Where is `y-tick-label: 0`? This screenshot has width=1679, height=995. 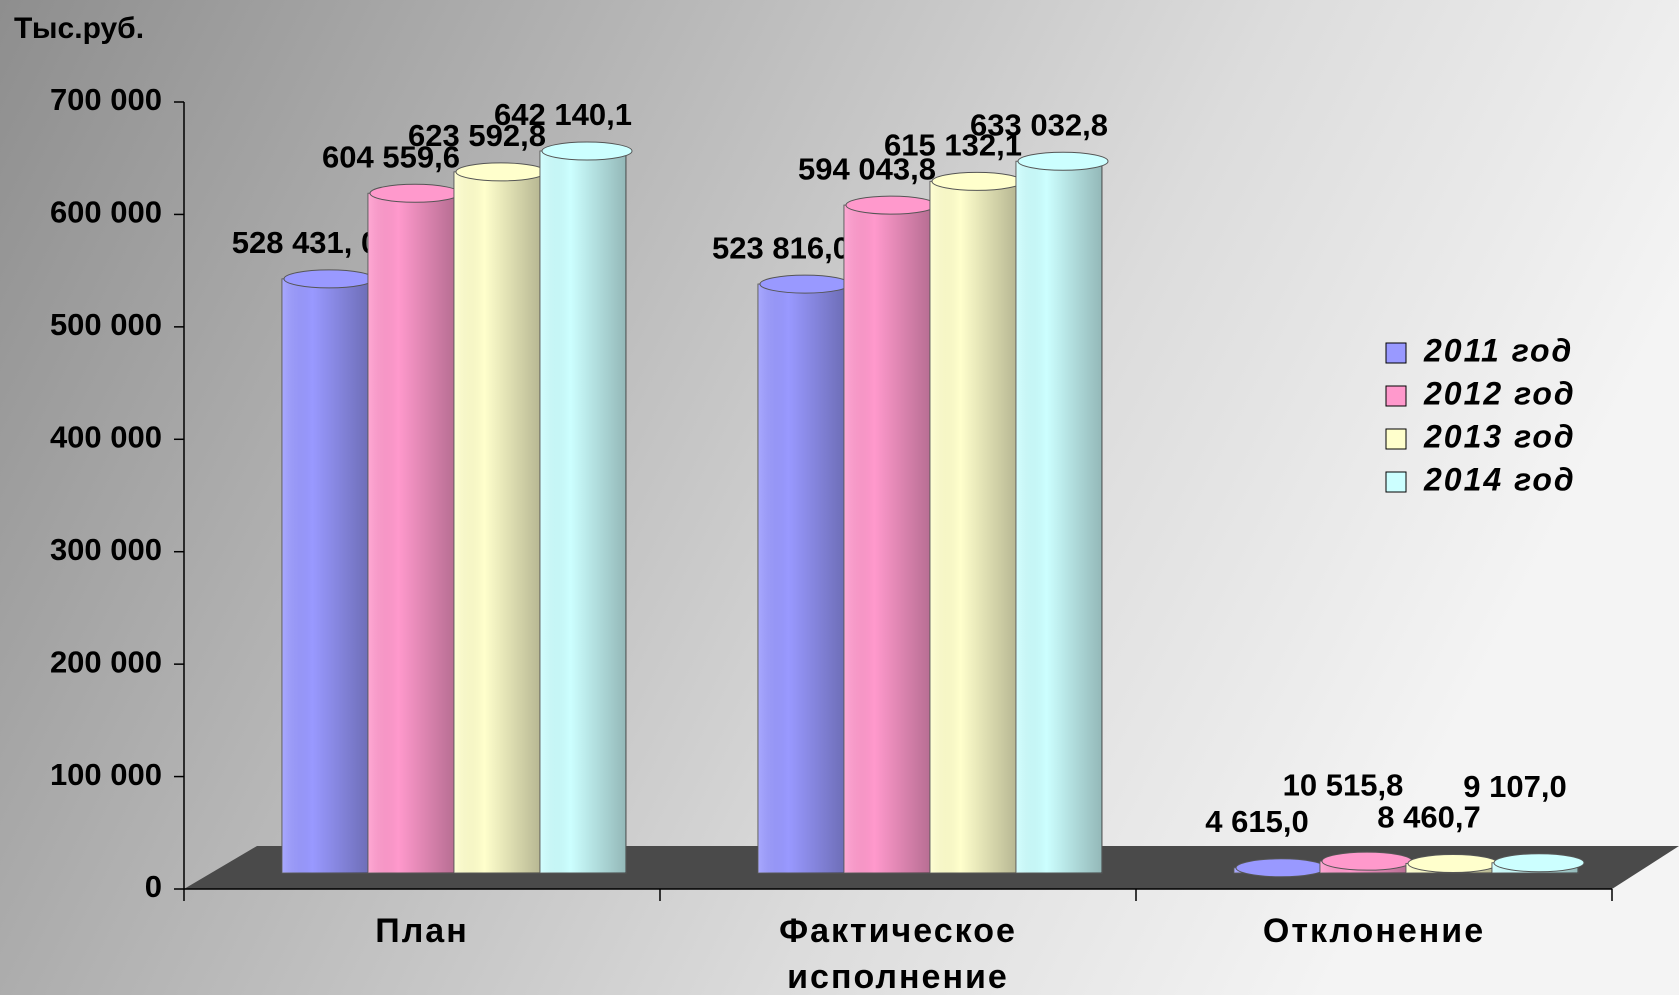
y-tick-label: 0 is located at coordinates (153, 886).